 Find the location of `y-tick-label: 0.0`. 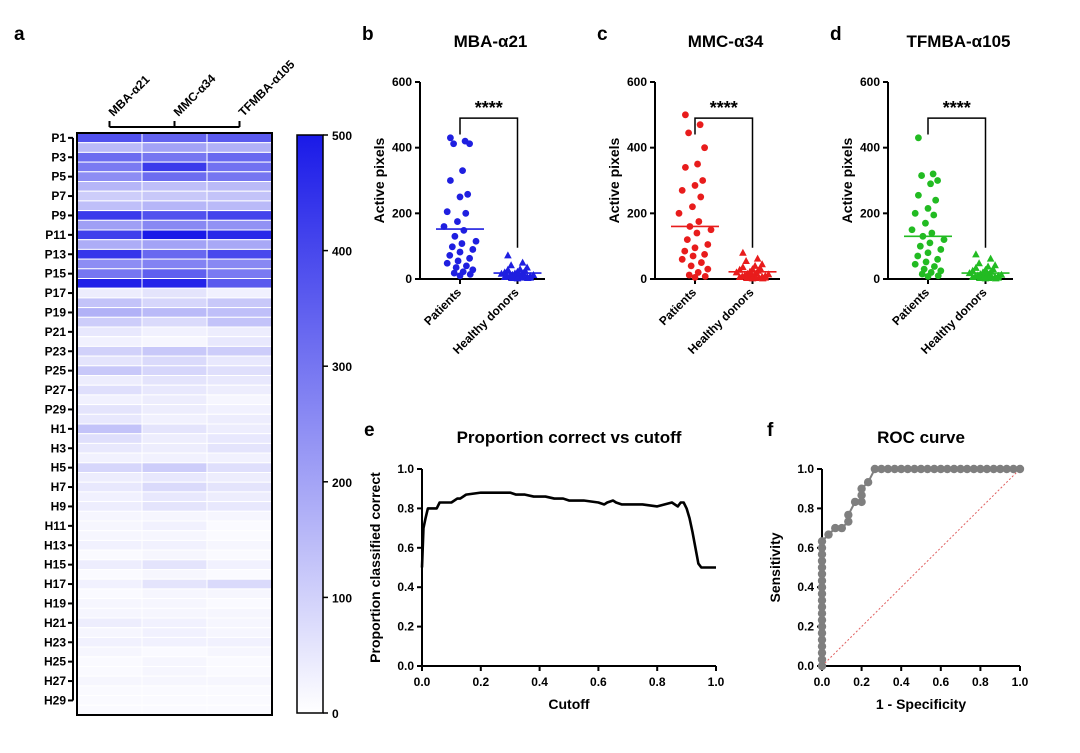

y-tick-label: 0.0 is located at coordinates (805, 666).